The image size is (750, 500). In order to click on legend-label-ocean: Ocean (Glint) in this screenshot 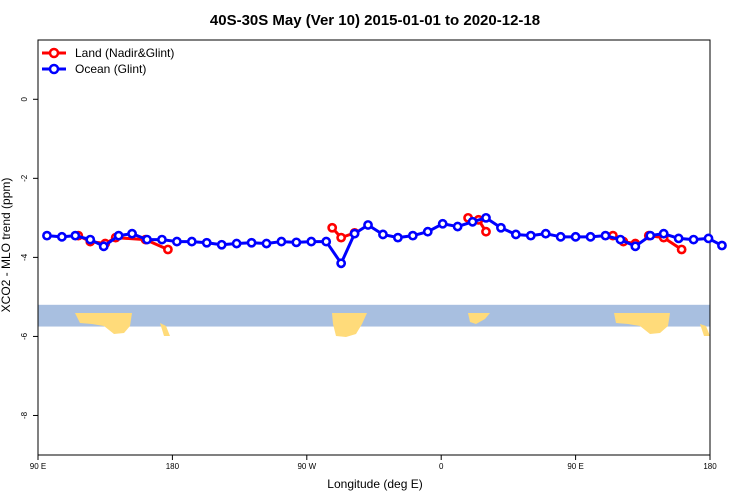, I will do `click(110, 69)`.